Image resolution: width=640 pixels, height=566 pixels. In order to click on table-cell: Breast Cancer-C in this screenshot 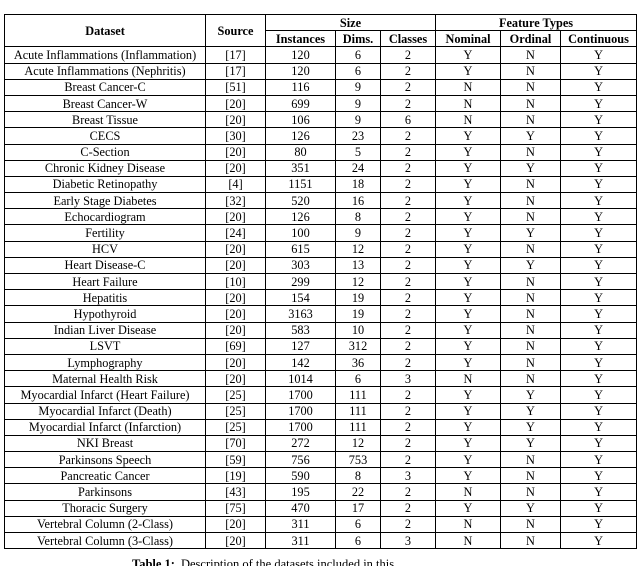, I will do `click(105, 87)`.